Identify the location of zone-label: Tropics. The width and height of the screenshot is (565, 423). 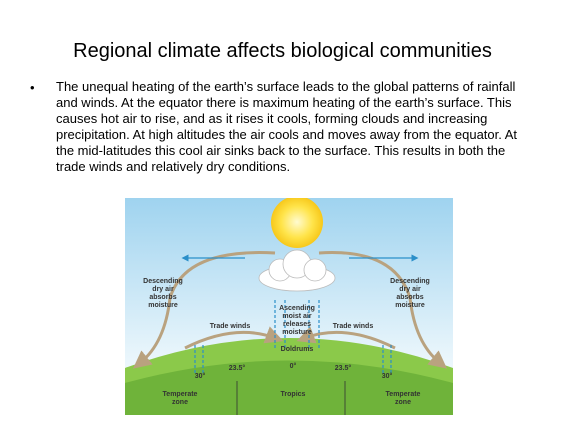
(293, 394).